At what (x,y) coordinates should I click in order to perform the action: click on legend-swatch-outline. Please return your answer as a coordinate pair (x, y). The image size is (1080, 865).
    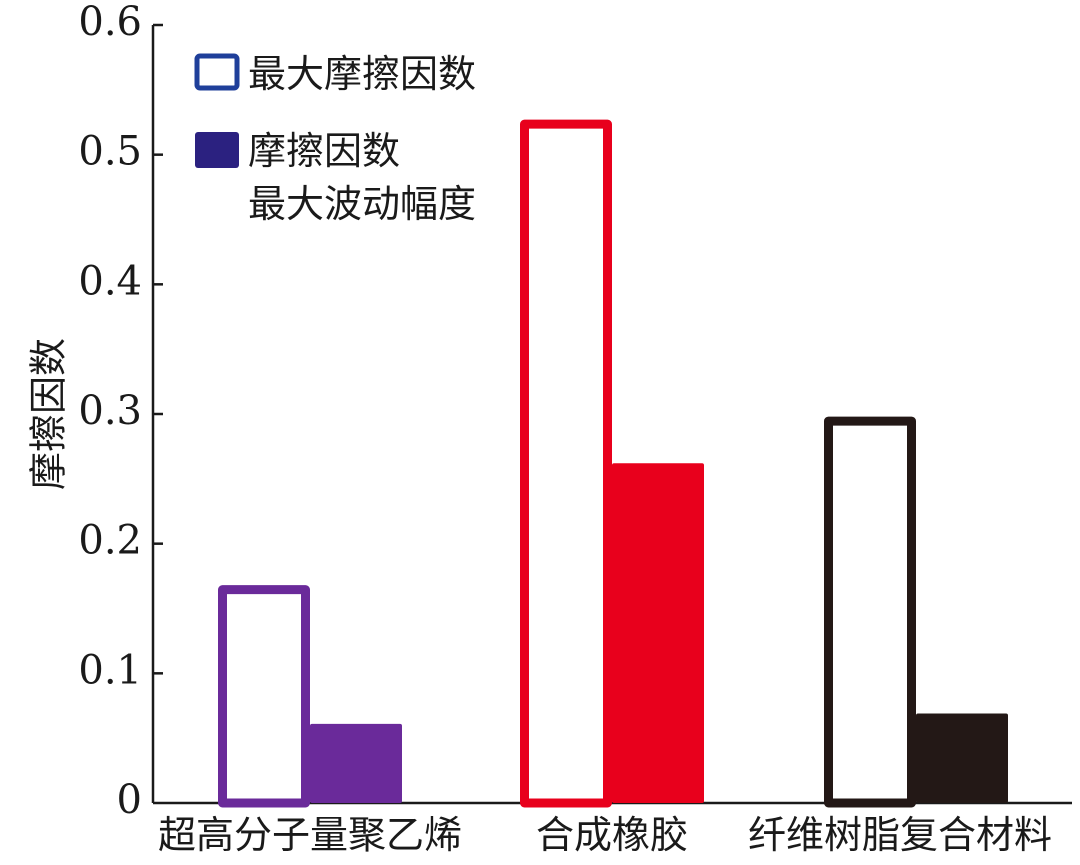
    Looking at the image, I should click on (217, 72).